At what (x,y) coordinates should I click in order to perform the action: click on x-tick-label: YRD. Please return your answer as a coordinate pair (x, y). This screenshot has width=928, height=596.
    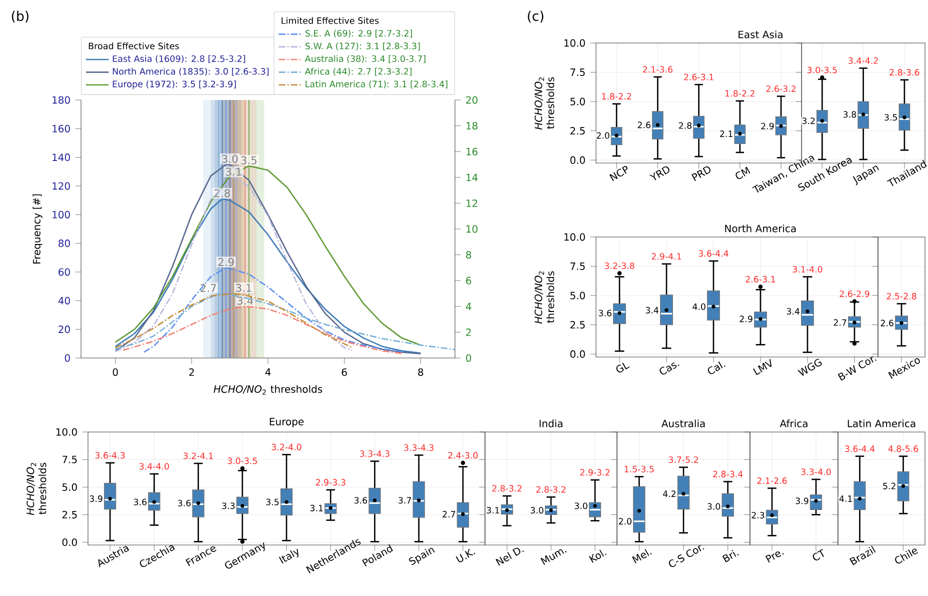
    Looking at the image, I should click on (659, 173).